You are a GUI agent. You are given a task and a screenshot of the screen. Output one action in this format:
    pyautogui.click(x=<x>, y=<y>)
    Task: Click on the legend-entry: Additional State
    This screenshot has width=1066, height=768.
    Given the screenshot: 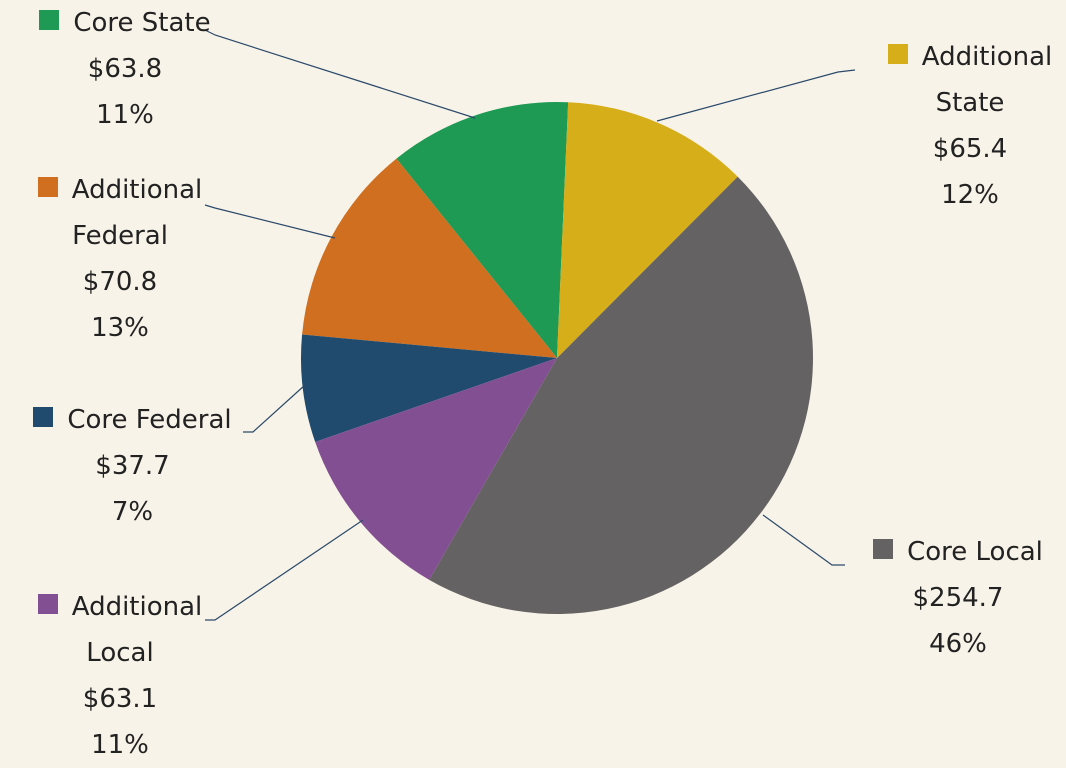 What is the action you would take?
    pyautogui.click(x=965, y=80)
    